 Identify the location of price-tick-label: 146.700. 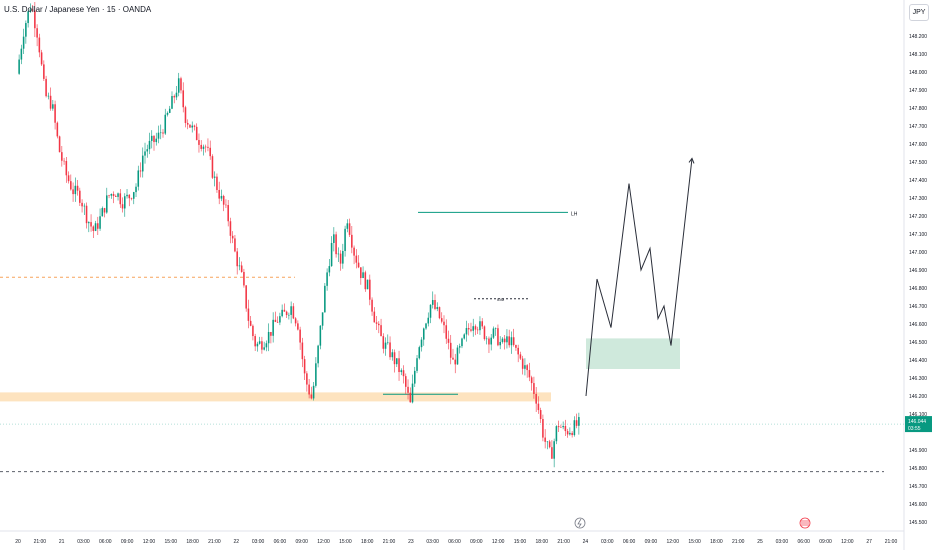
(918, 307).